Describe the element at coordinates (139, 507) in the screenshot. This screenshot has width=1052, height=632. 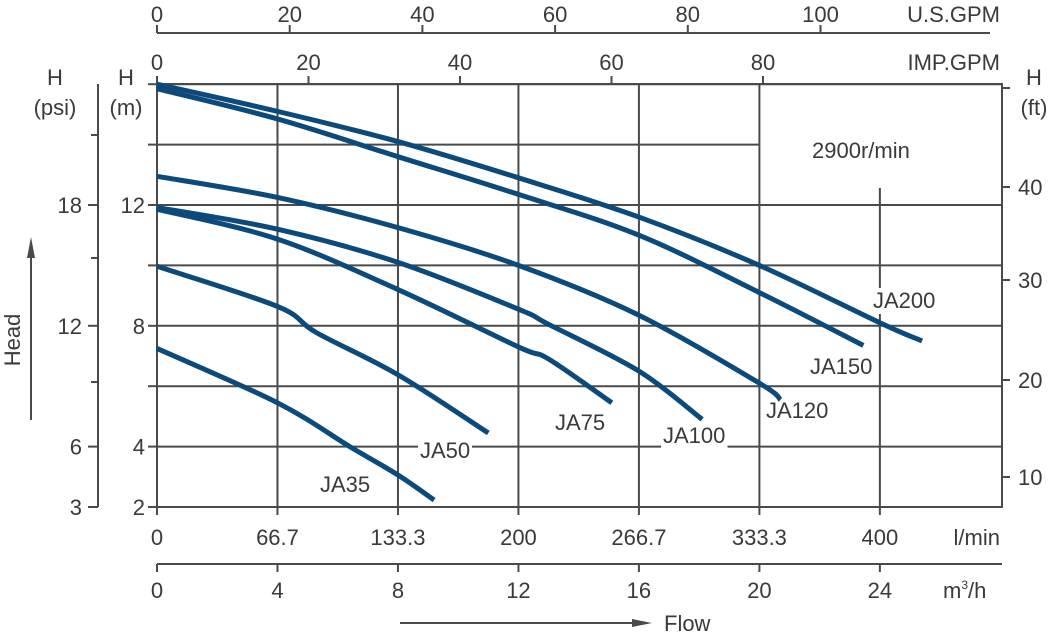
I see `m-axis-tick-label: 2` at that location.